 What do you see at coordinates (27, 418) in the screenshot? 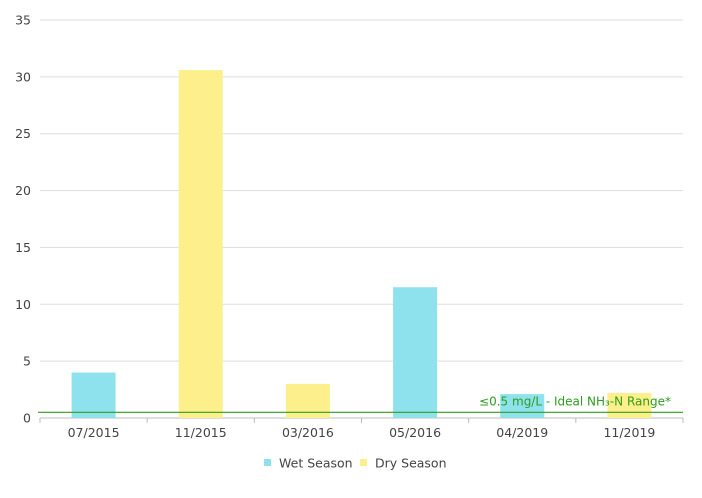
I see `y-tick-label: 0` at bounding box center [27, 418].